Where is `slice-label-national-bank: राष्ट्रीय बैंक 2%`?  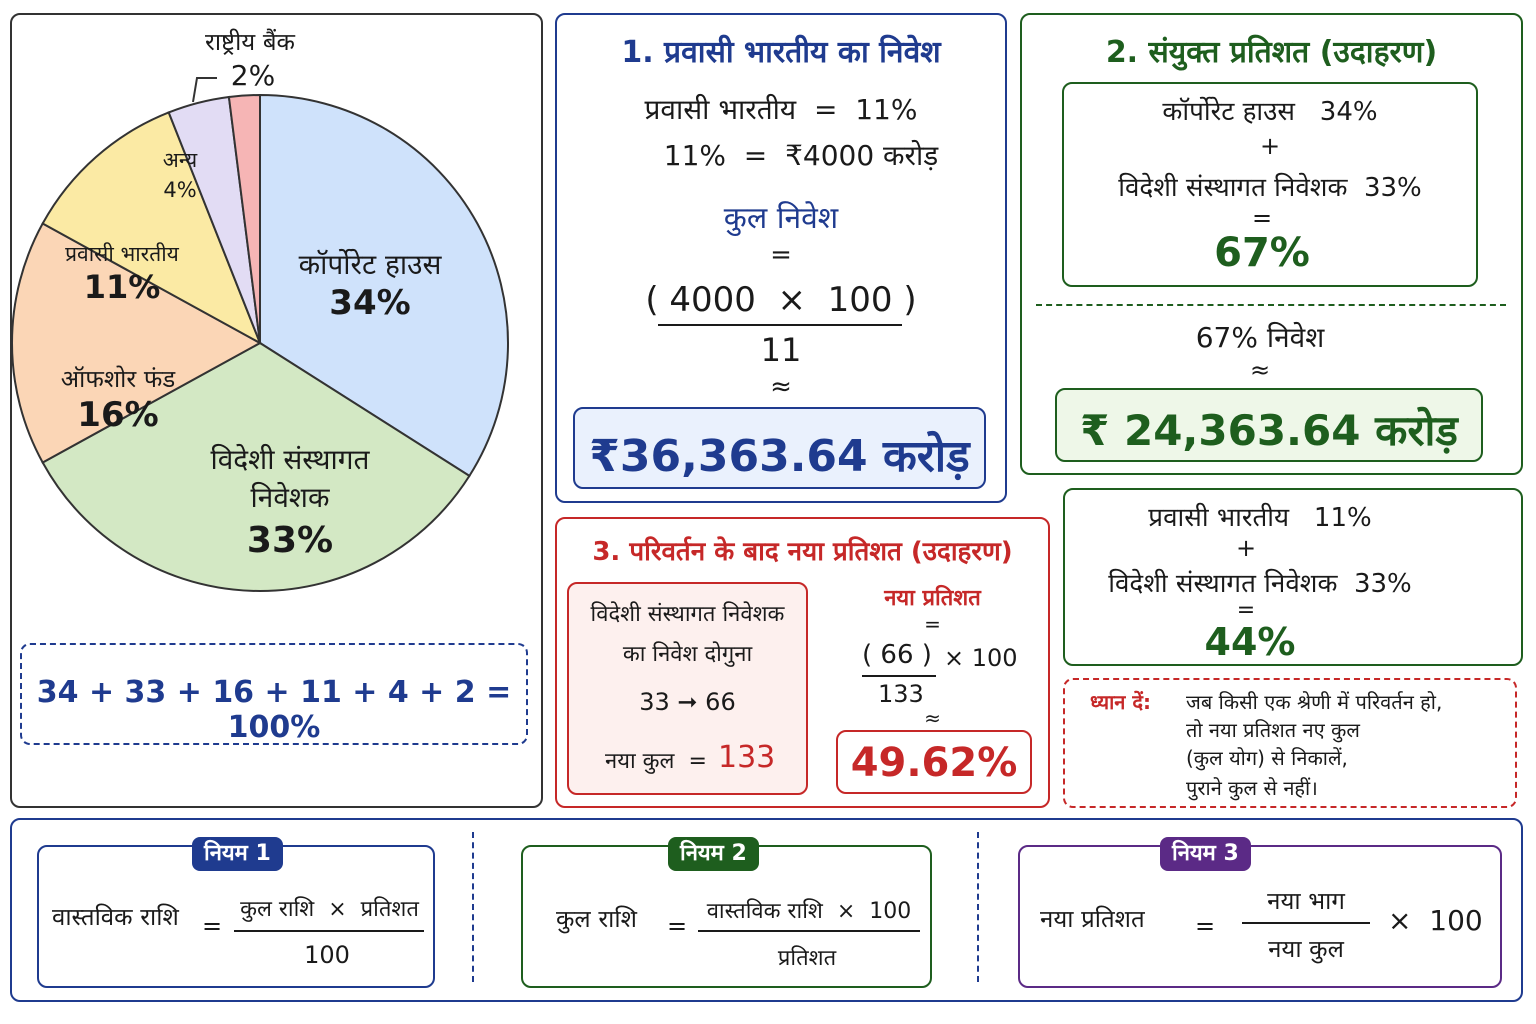 slice-label-national-bank: राष्ट्रीय बैंक 2% is located at coordinates (250, 59).